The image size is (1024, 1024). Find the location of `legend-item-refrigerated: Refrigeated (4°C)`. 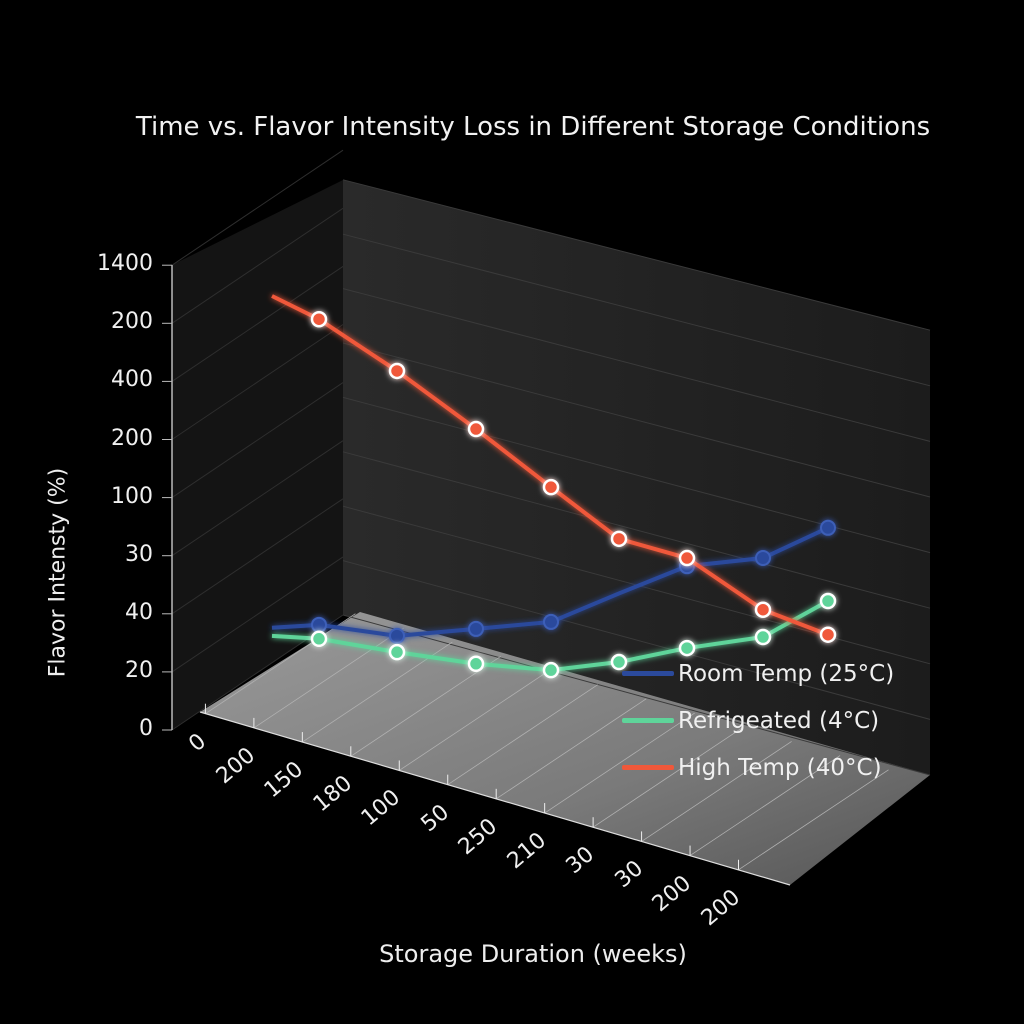

legend-item-refrigerated: Refrigeated (4°C) is located at coordinates (758, 720).